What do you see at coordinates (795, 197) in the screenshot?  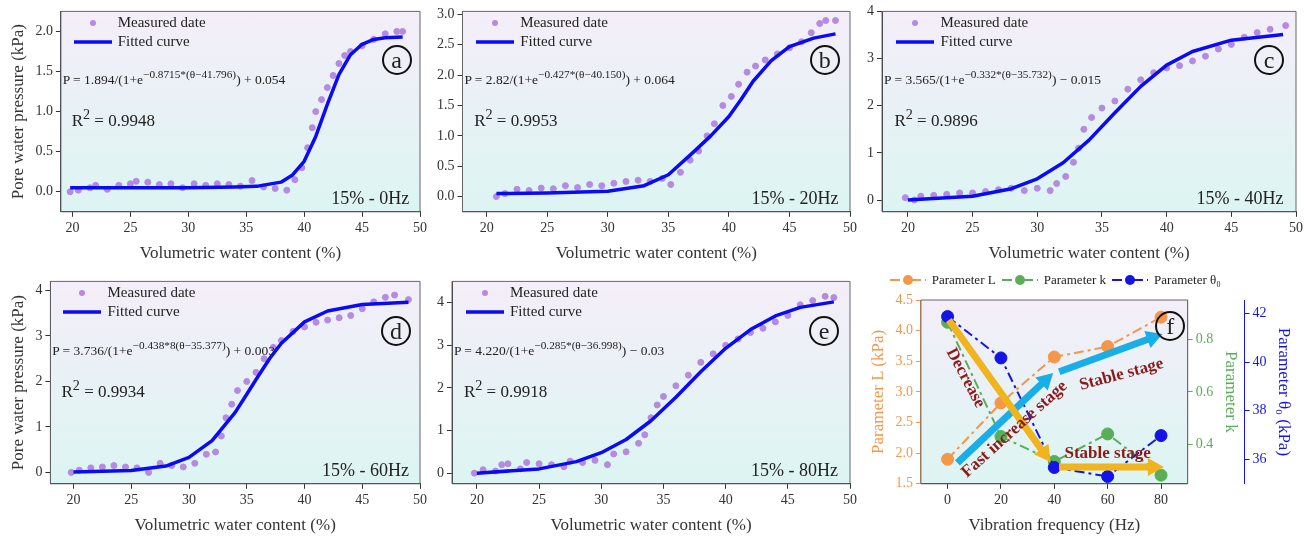 I see `annotation: 15% - 20Hz` at bounding box center [795, 197].